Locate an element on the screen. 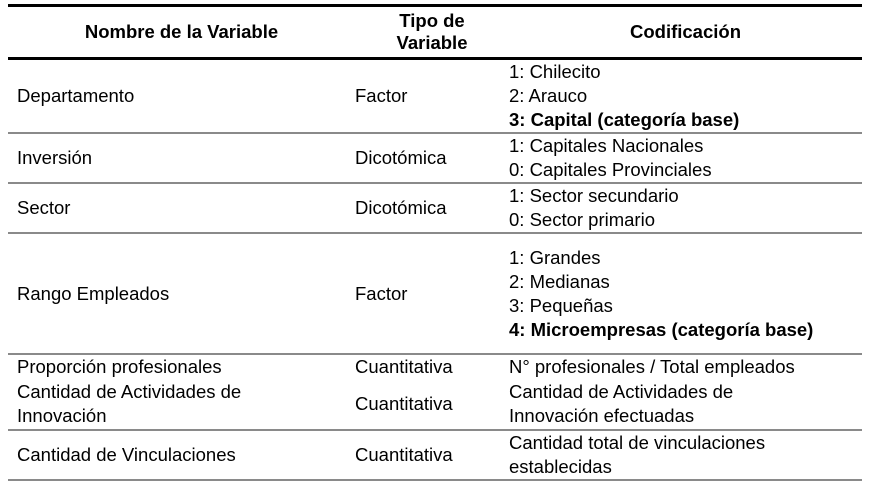 The height and width of the screenshot is (487, 870). variable-name: Sector is located at coordinates (44, 207).